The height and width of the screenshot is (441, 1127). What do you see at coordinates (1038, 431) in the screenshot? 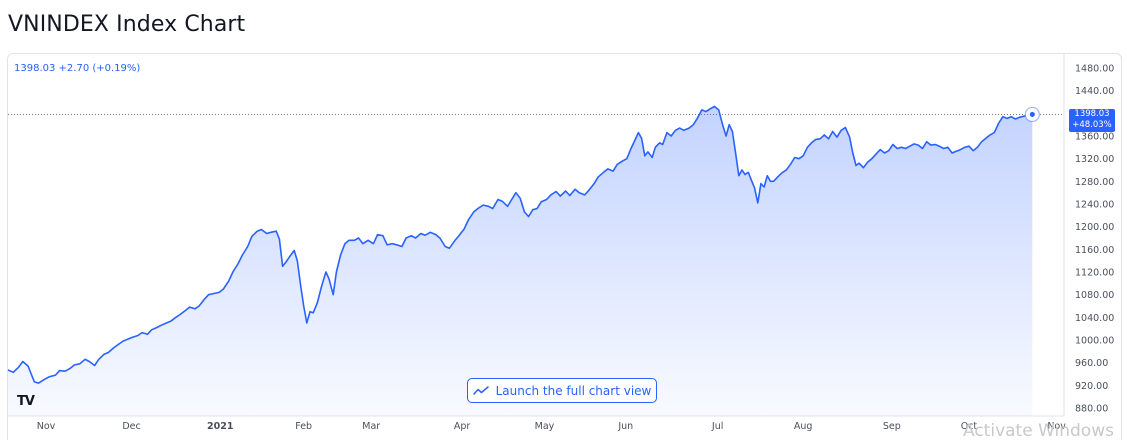
I see `activate-windows-watermark: Activate Windows` at bounding box center [1038, 431].